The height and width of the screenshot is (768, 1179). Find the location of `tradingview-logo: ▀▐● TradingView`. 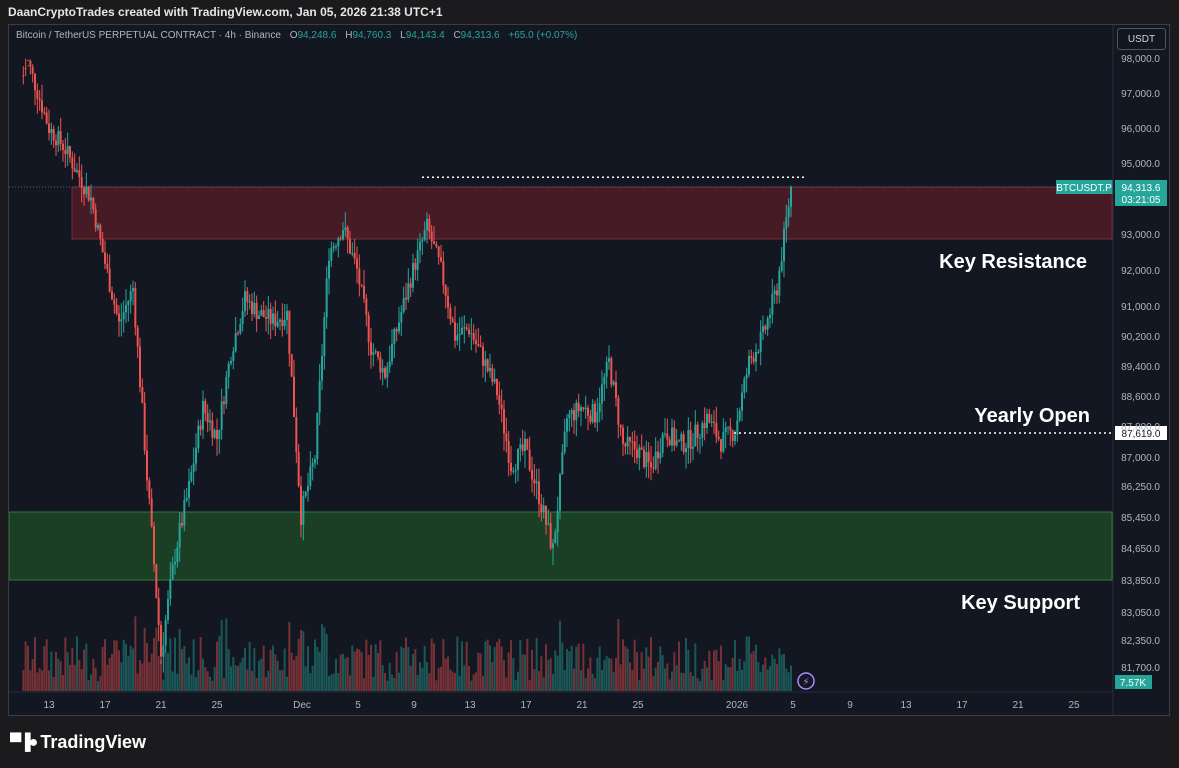

tradingview-logo: ▀▐● TradingView is located at coordinates (78, 742).